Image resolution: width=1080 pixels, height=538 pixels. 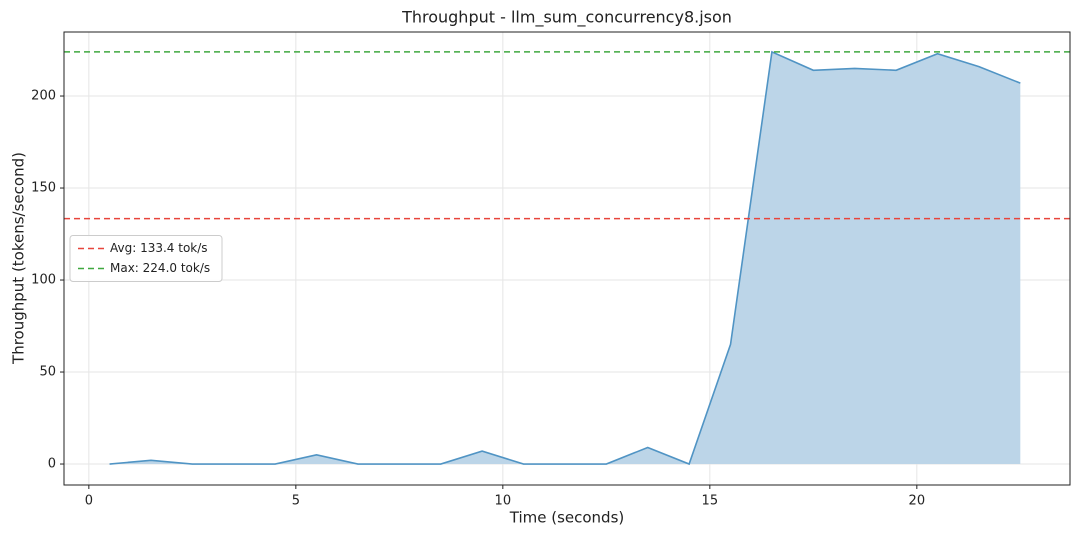 I want to click on x-tick-label: 10, so click(x=503, y=501).